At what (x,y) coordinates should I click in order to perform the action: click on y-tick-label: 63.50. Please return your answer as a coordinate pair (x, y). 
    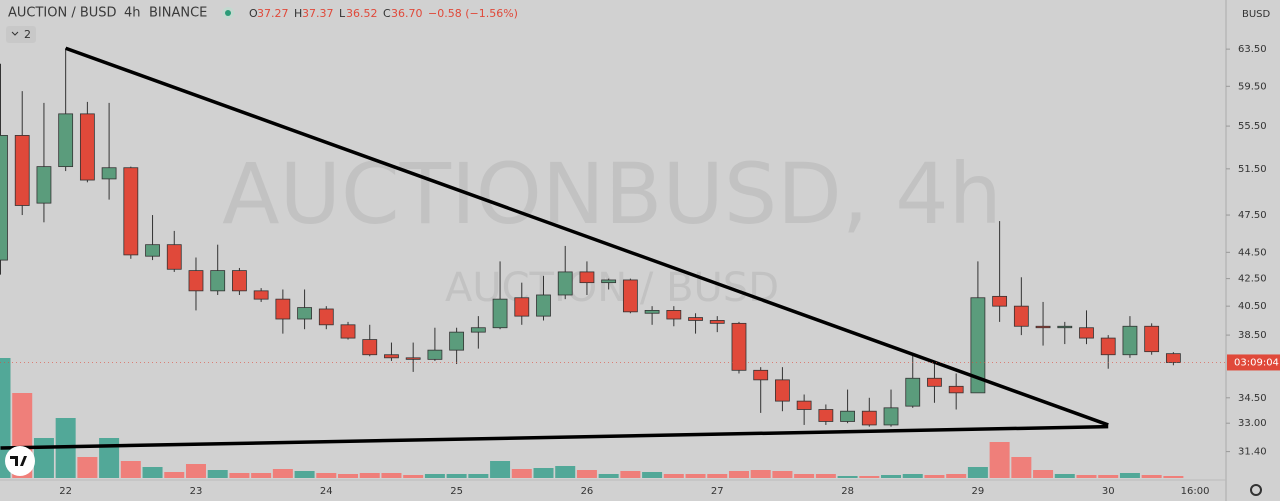
    Looking at the image, I should click on (1252, 49).